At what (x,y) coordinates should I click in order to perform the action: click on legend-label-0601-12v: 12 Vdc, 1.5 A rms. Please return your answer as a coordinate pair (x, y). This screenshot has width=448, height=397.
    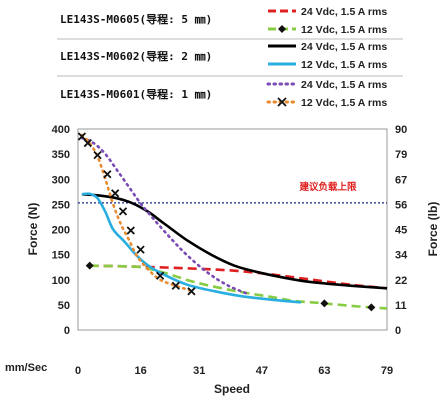
    Looking at the image, I should click on (344, 103).